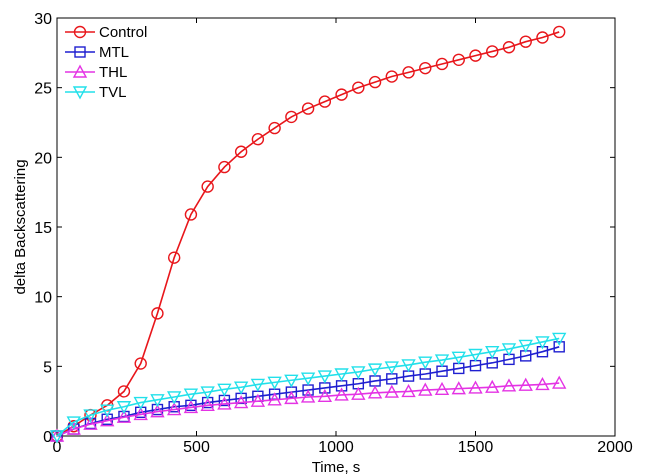  I want to click on legend-label: THL, so click(113, 72).